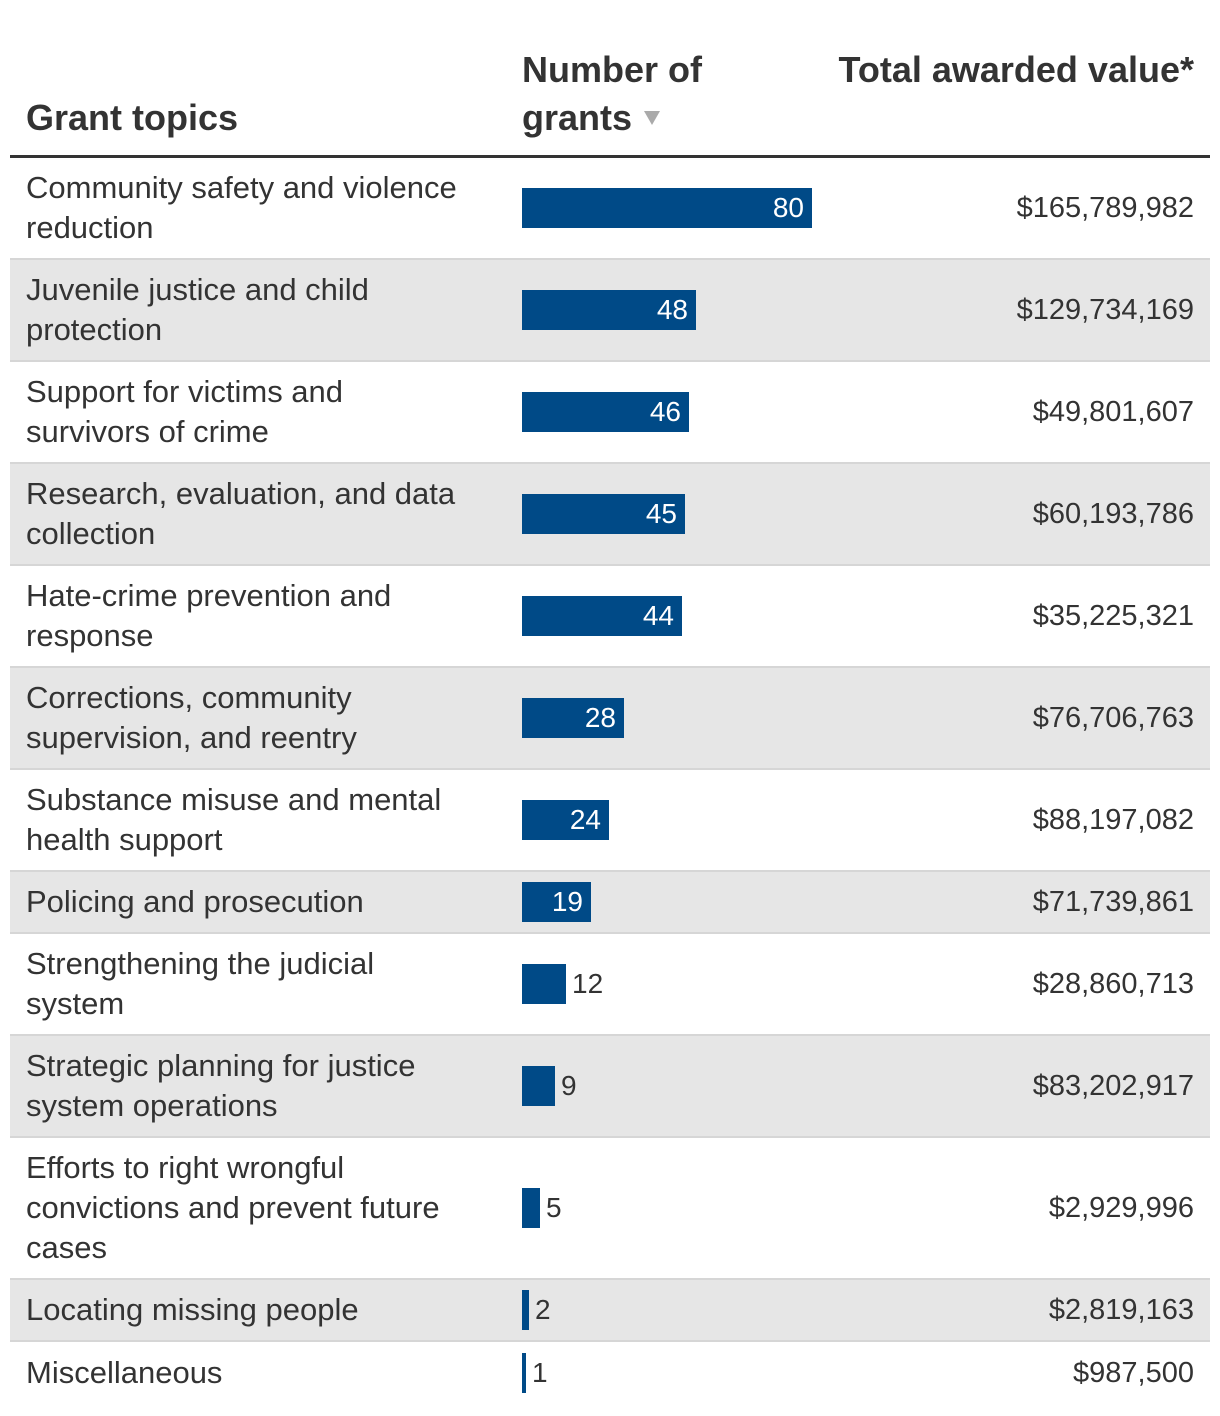 The image size is (1220, 1416). I want to click on total-awarded-value: $129,734,169, so click(1105, 310).